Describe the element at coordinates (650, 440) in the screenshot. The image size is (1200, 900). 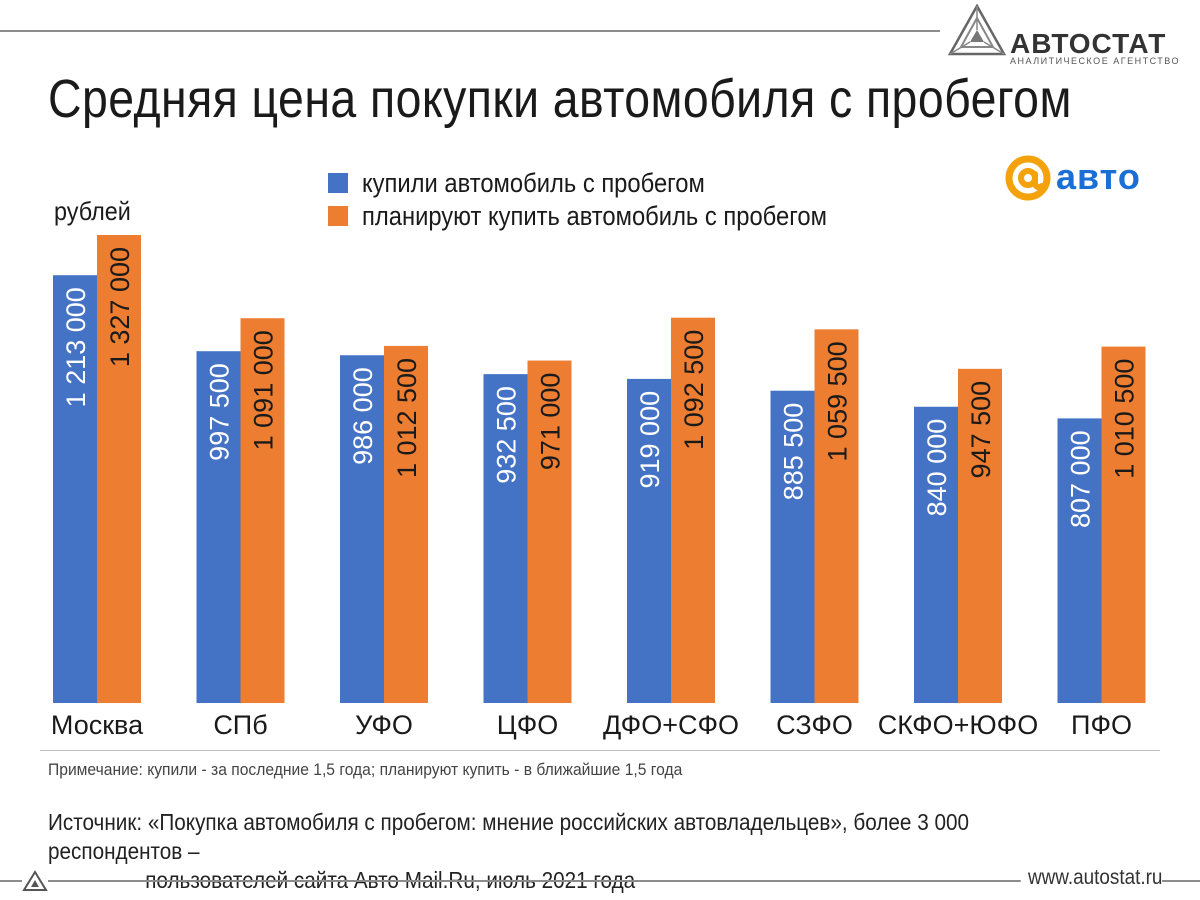
I see `data-label-bought: 919 000` at that location.